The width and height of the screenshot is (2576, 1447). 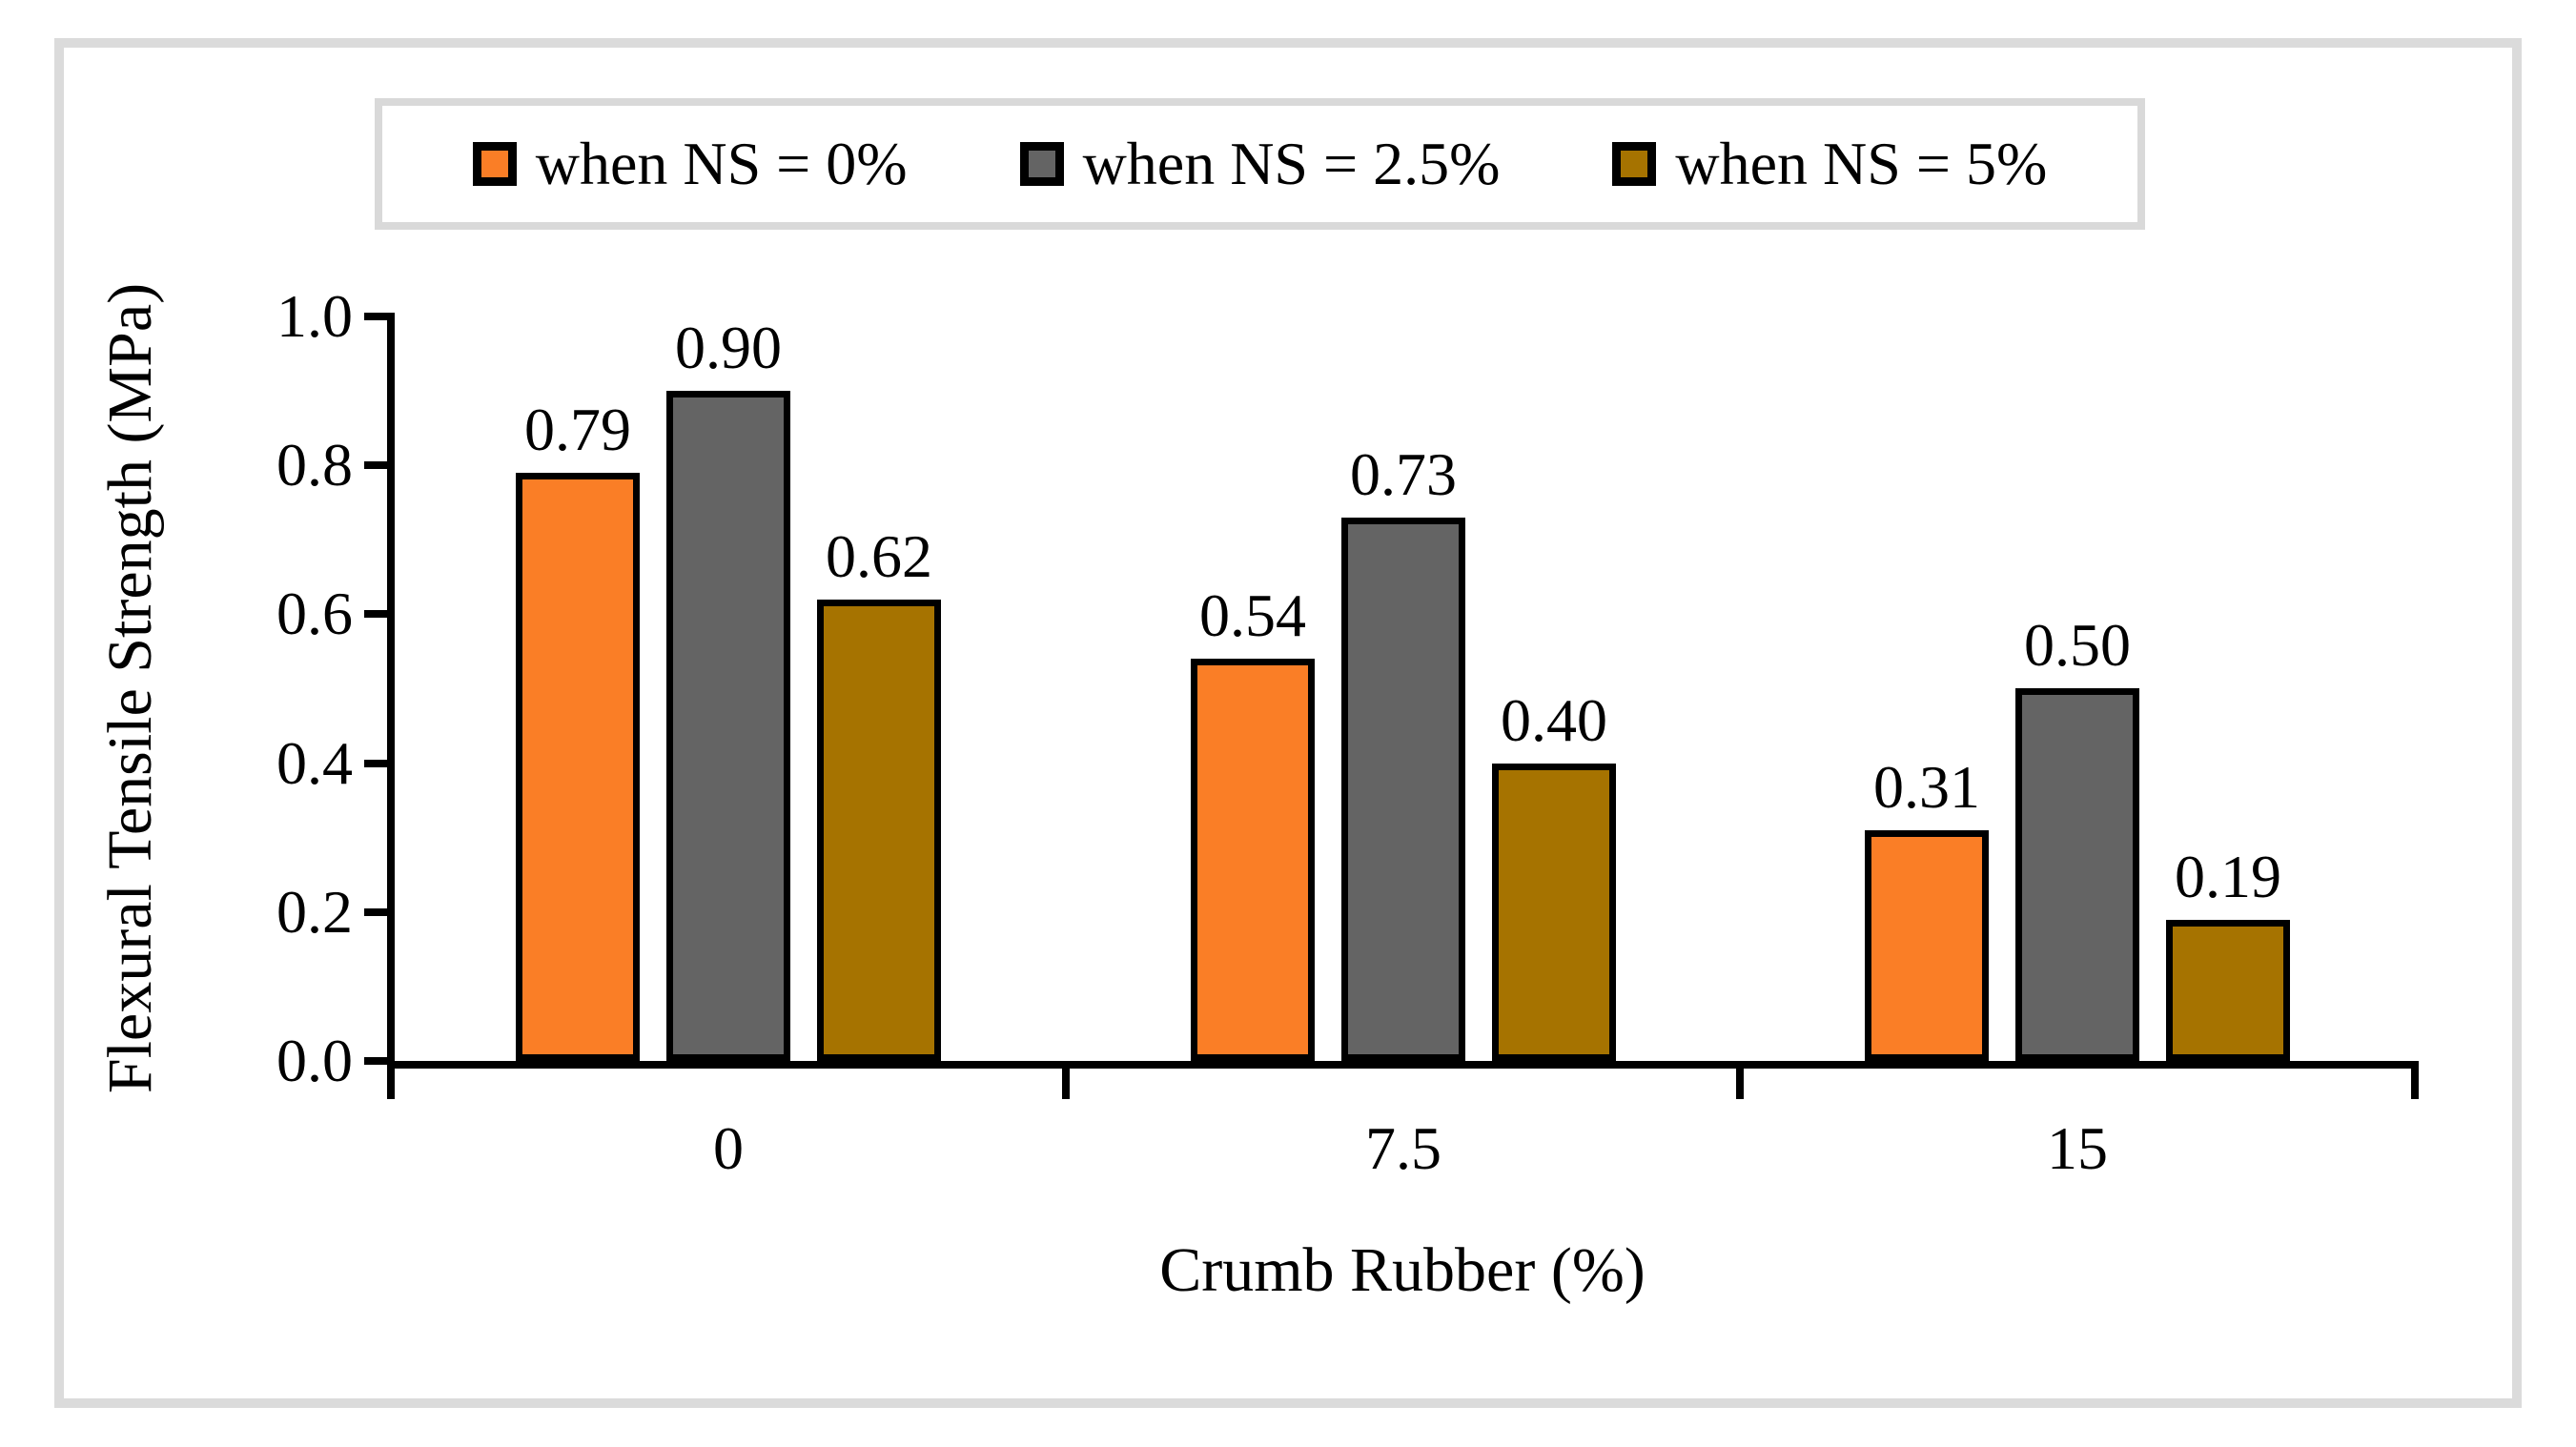 I want to click on y-axis-line, so click(x=391, y=691).